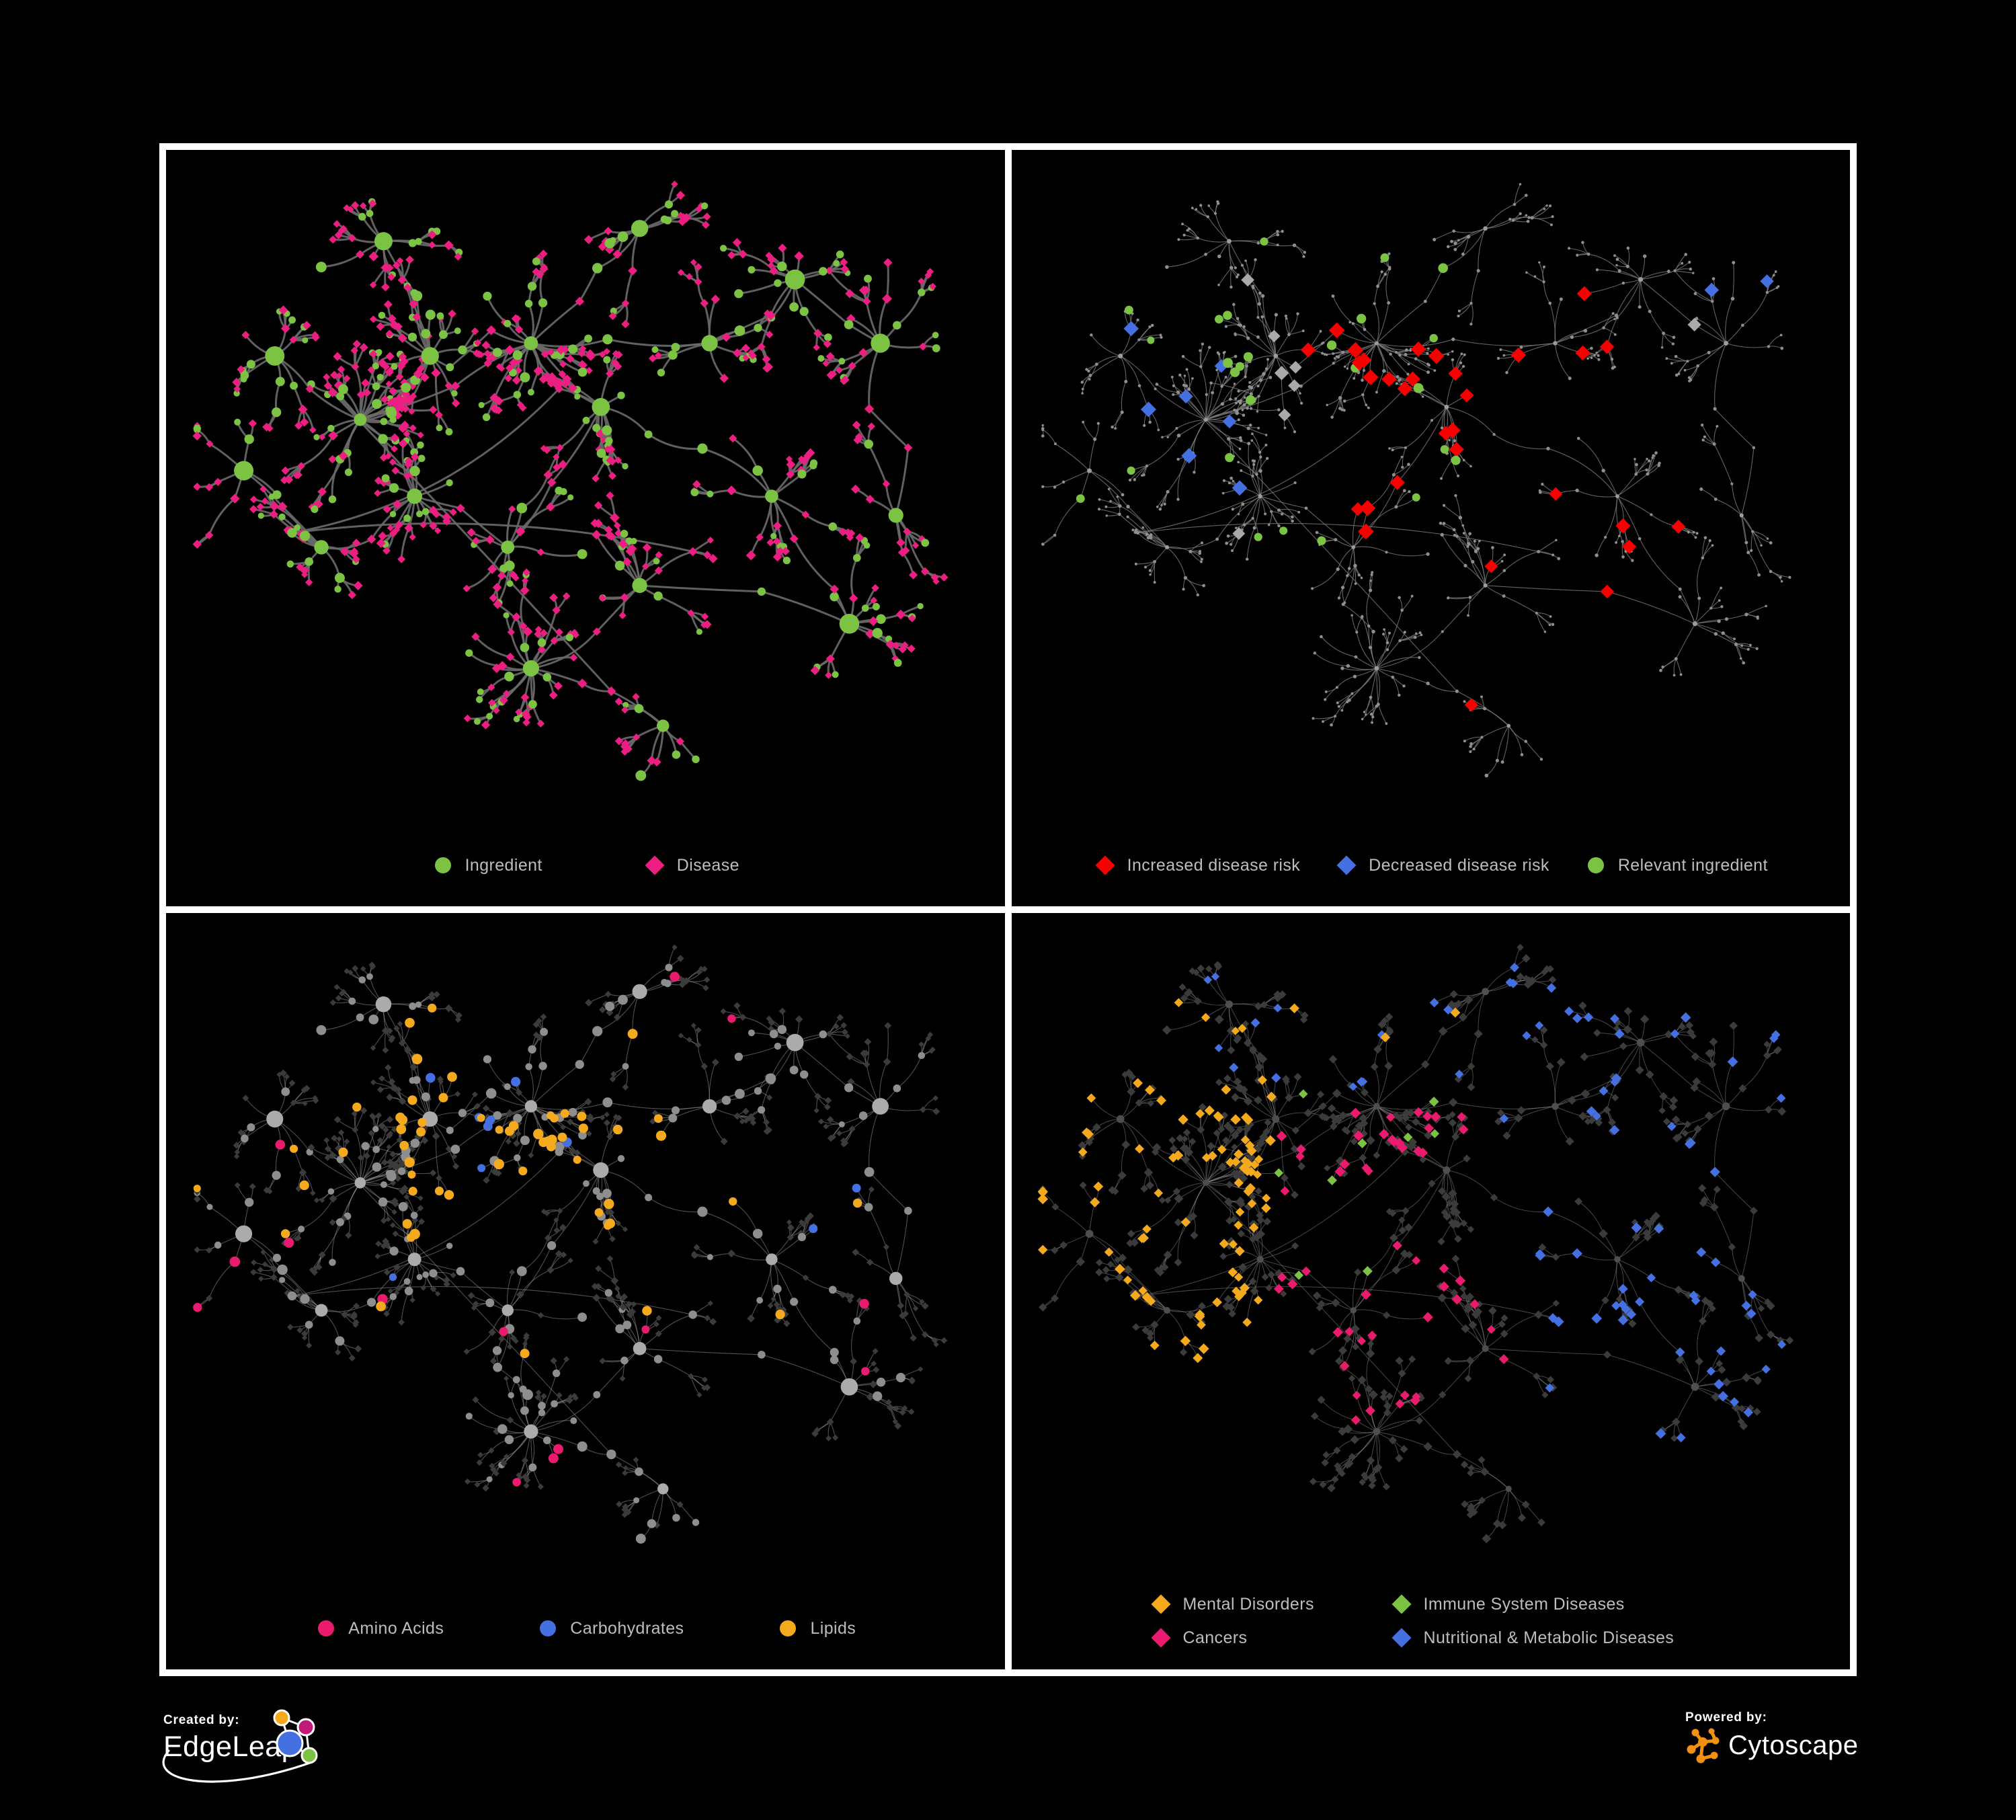  What do you see at coordinates (503, 865) in the screenshot?
I see `legend-label: Ingredient` at bounding box center [503, 865].